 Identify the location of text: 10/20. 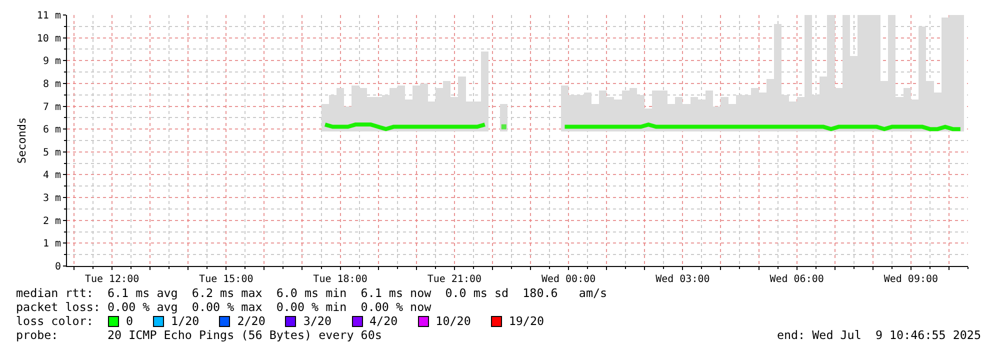
(453, 321).